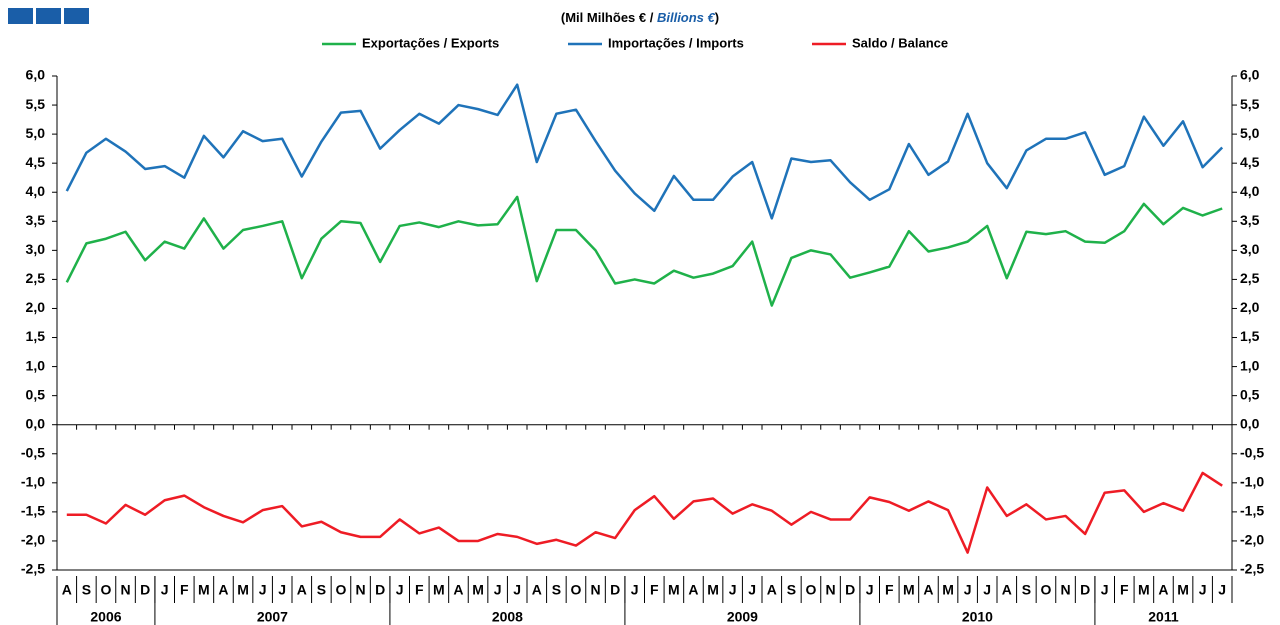  What do you see at coordinates (1250, 104) in the screenshot?
I see `y2-tick-label: 5,5` at bounding box center [1250, 104].